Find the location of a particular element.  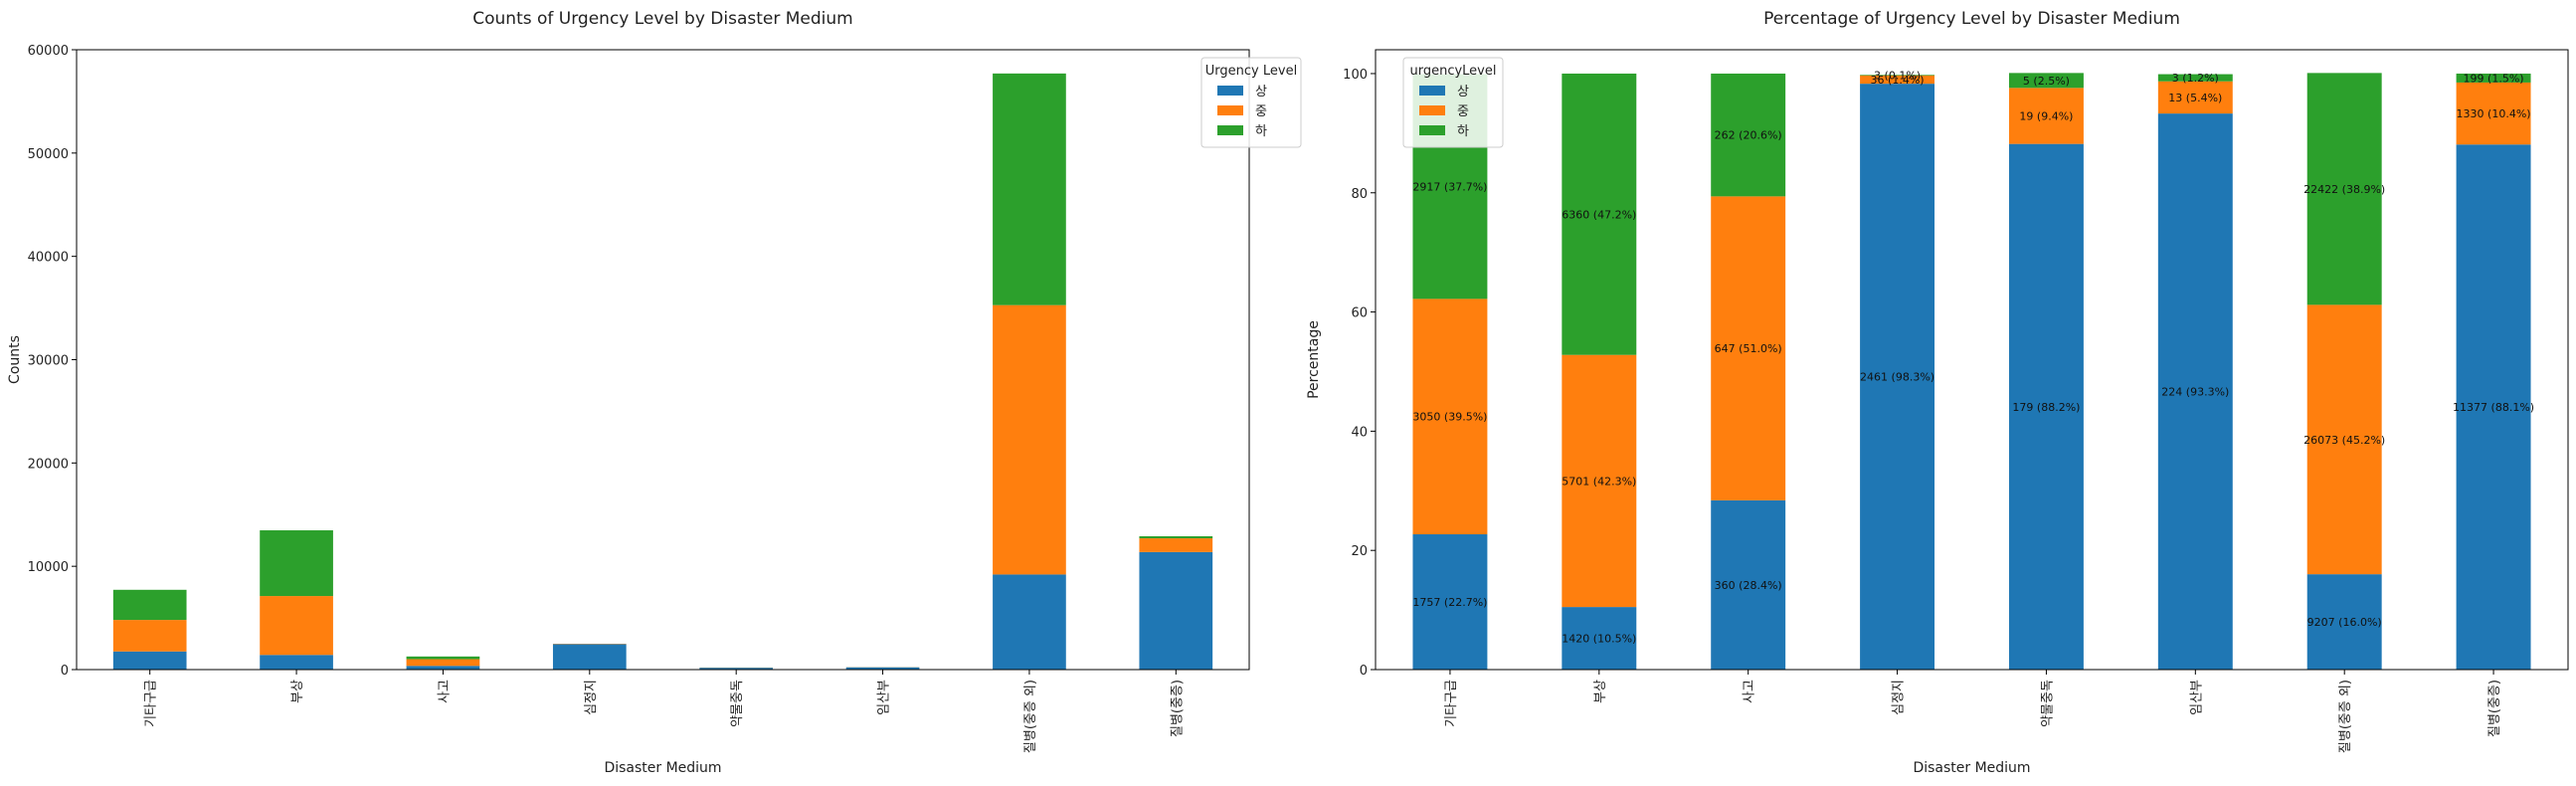

bar-중-약물중독 is located at coordinates (2046, 116).